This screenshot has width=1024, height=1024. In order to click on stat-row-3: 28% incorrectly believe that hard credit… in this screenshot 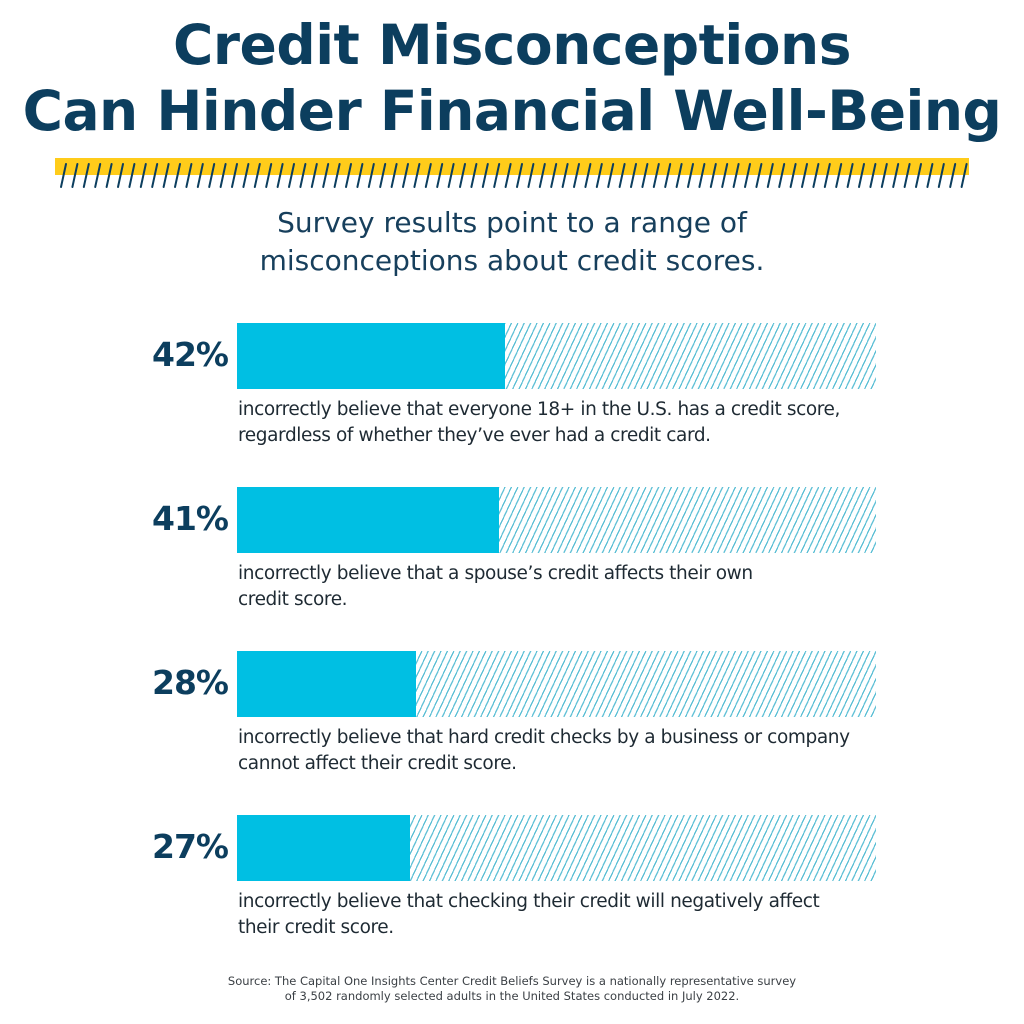, I will do `click(512, 721)`.